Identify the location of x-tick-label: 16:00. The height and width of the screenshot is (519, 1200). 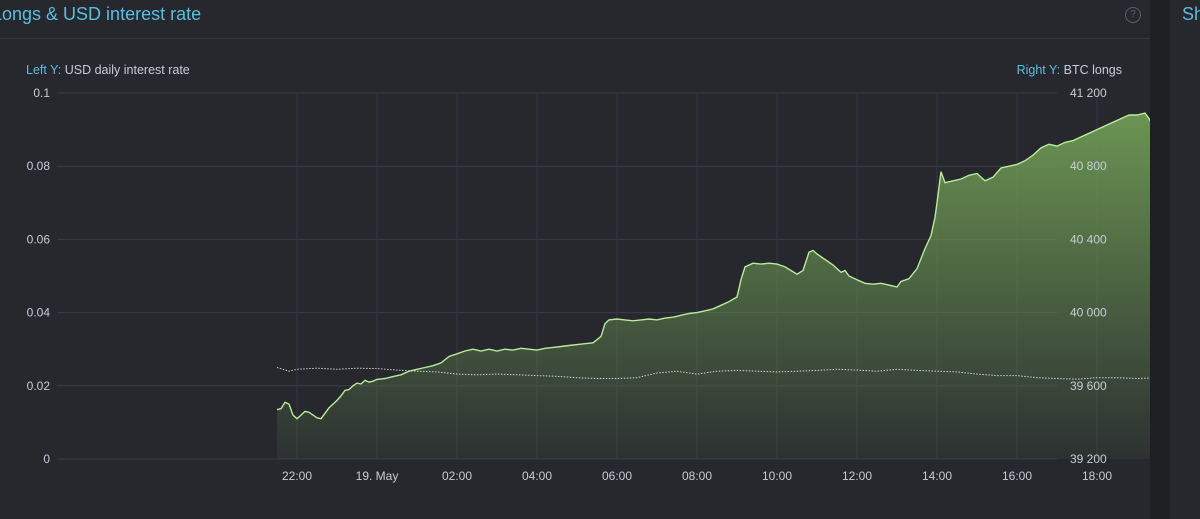
(1017, 476).